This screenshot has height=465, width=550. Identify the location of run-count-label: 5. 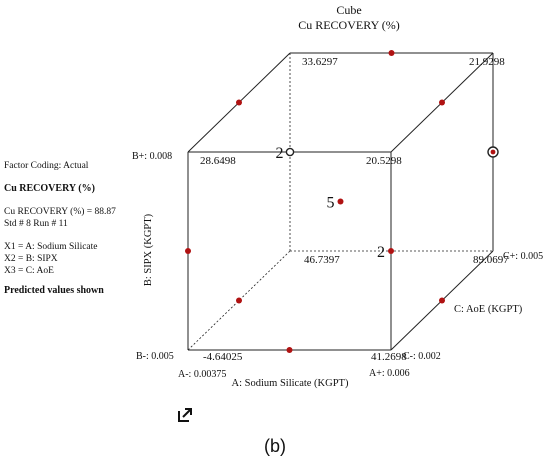
(331, 203).